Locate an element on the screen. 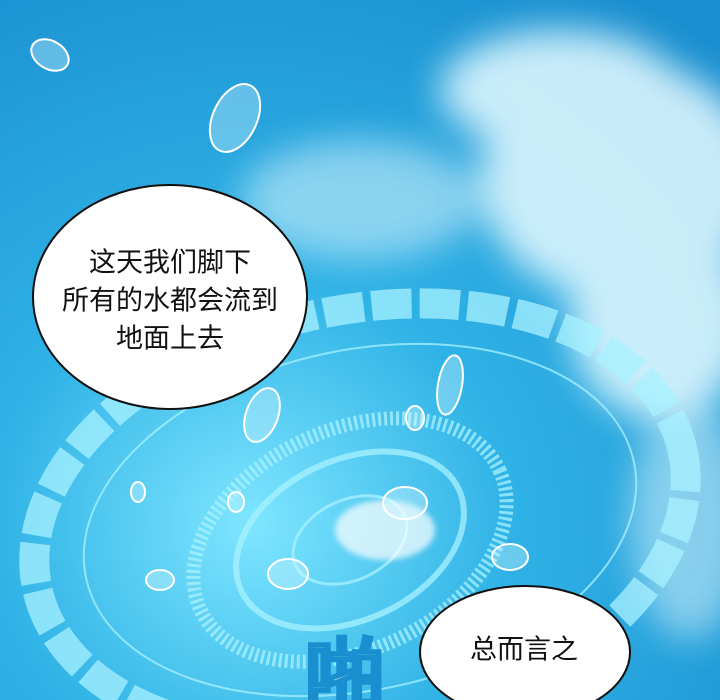 This screenshot has width=720, height=700. sound-effect: 啪 is located at coordinates (345, 665).